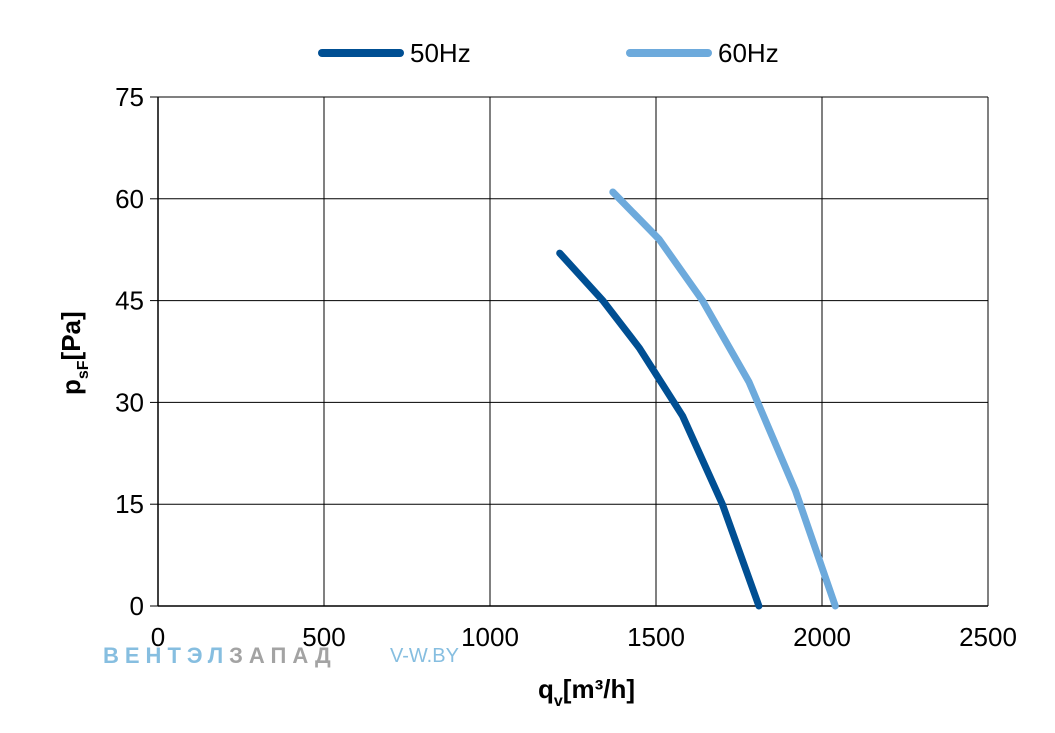  I want to click on y-tick-label: 15, so click(129, 504).